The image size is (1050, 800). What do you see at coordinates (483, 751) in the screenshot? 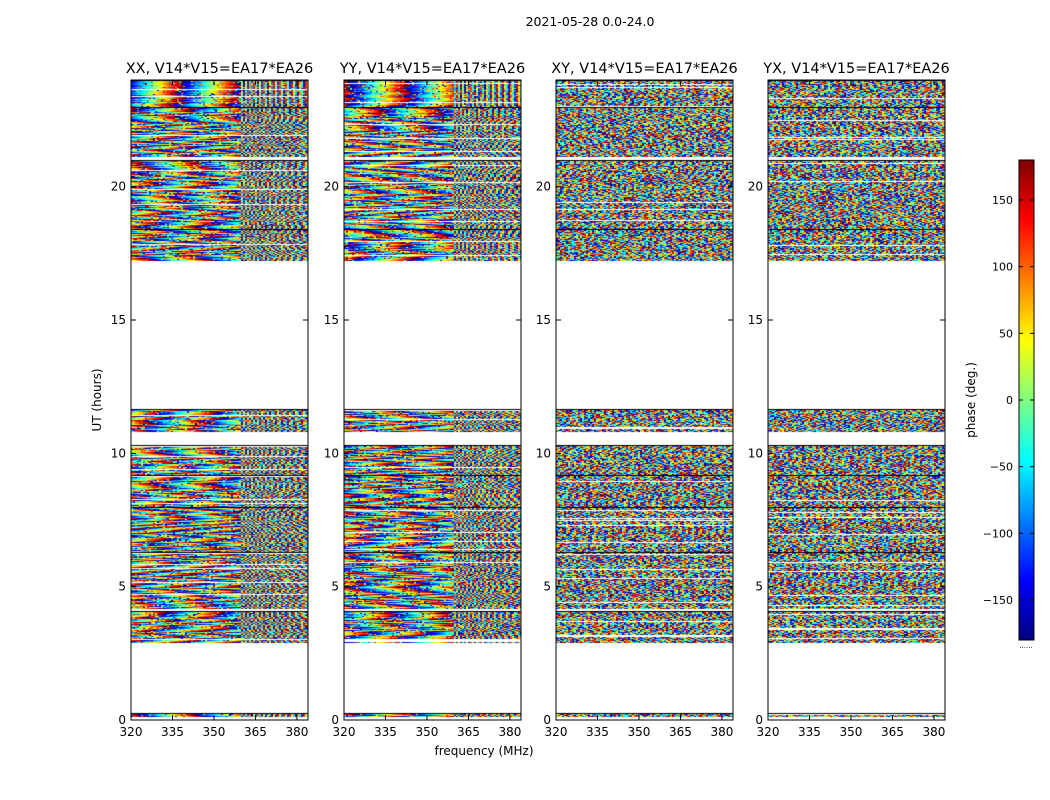
I see `x-axis-label: frequency (MHz)` at bounding box center [483, 751].